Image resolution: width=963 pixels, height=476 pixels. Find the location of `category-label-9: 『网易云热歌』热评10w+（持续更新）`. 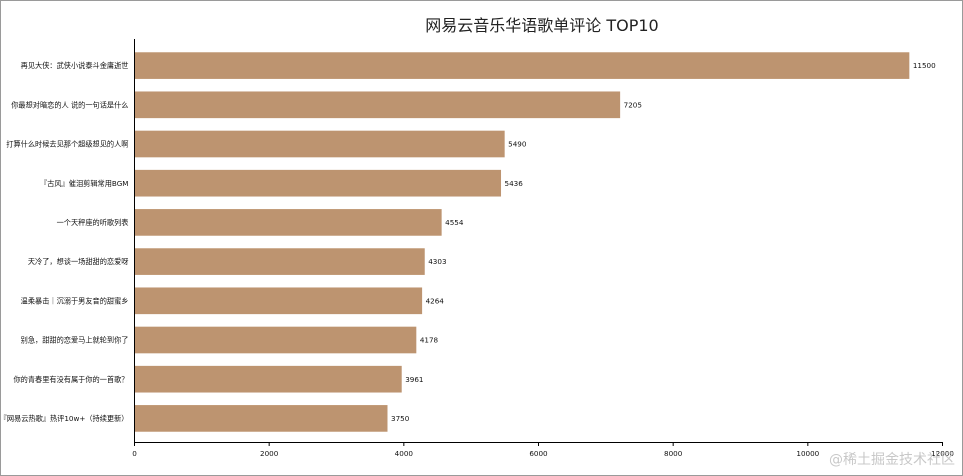

category-label-9: 『网易云热歌』热评10w+（持续更新） is located at coordinates (65, 418).